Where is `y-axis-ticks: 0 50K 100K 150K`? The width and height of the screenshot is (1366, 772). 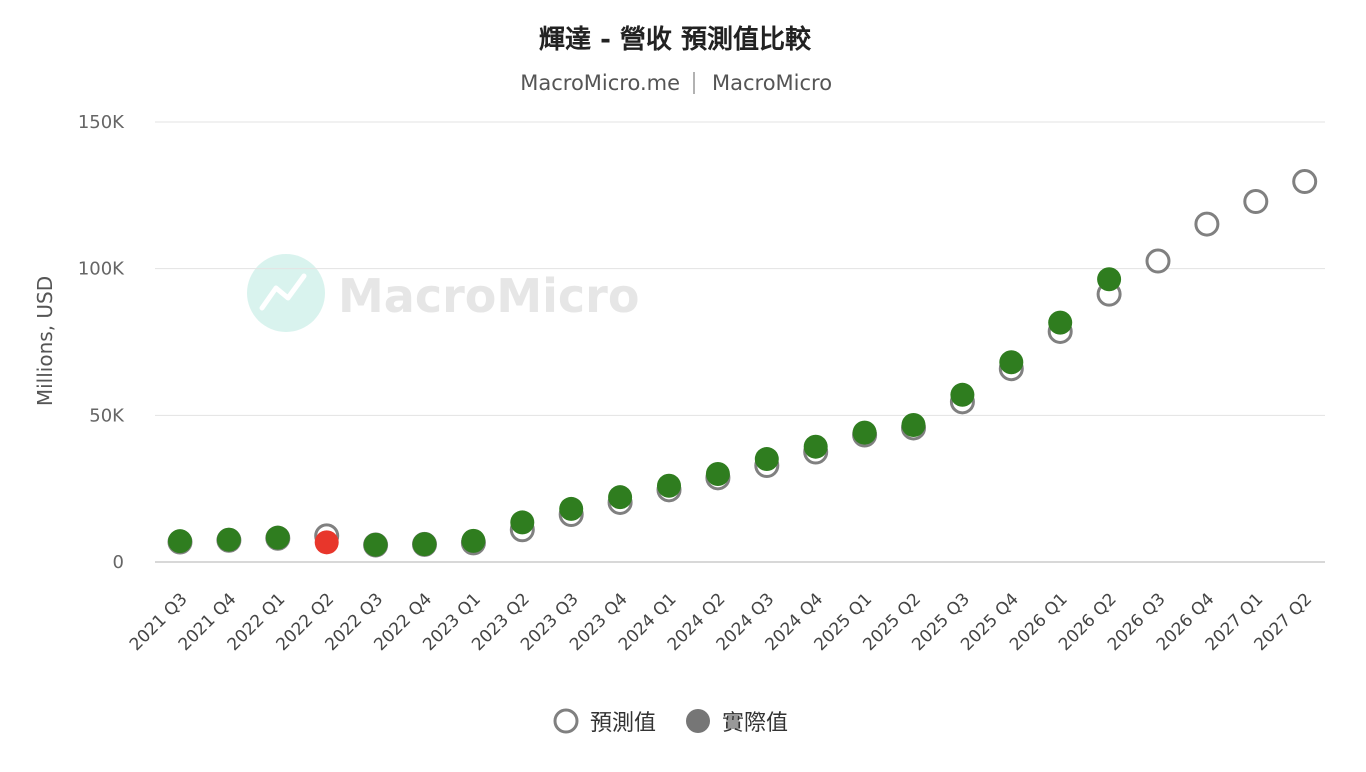
y-axis-ticks: 0 50K 100K 150K is located at coordinates (101, 342).